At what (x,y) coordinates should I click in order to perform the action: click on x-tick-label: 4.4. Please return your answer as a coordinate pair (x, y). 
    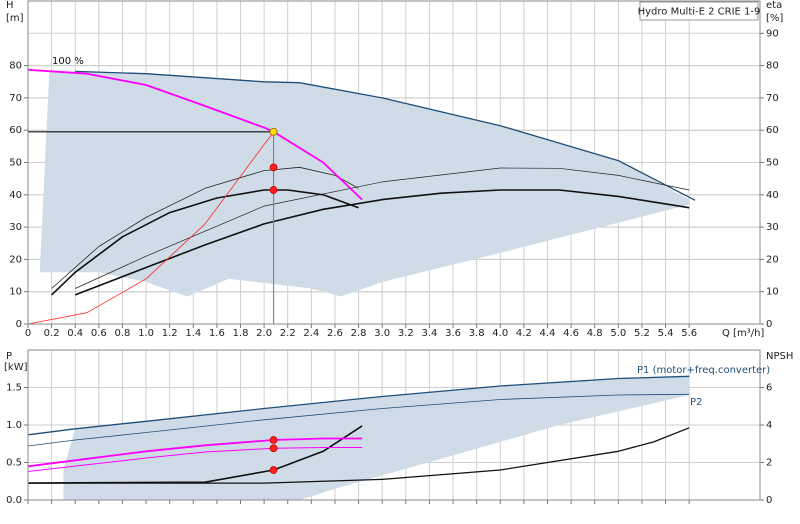
    Looking at the image, I should click on (548, 333).